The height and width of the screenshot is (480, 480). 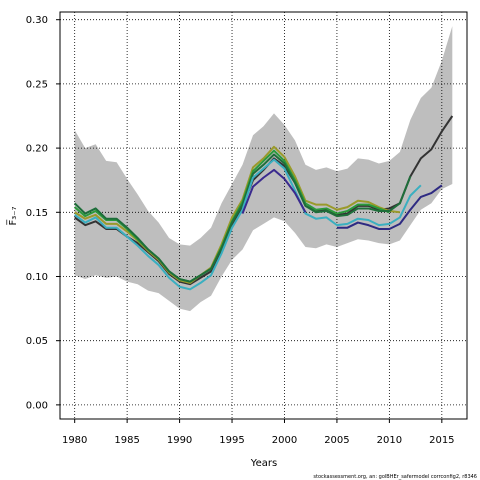 What do you see at coordinates (336, 440) in the screenshot?
I see `x-tick-label: 2005` at bounding box center [336, 440].